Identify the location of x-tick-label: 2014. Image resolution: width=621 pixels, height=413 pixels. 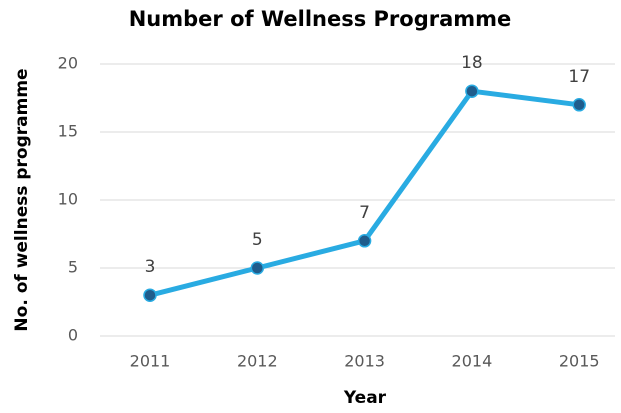
(472, 361).